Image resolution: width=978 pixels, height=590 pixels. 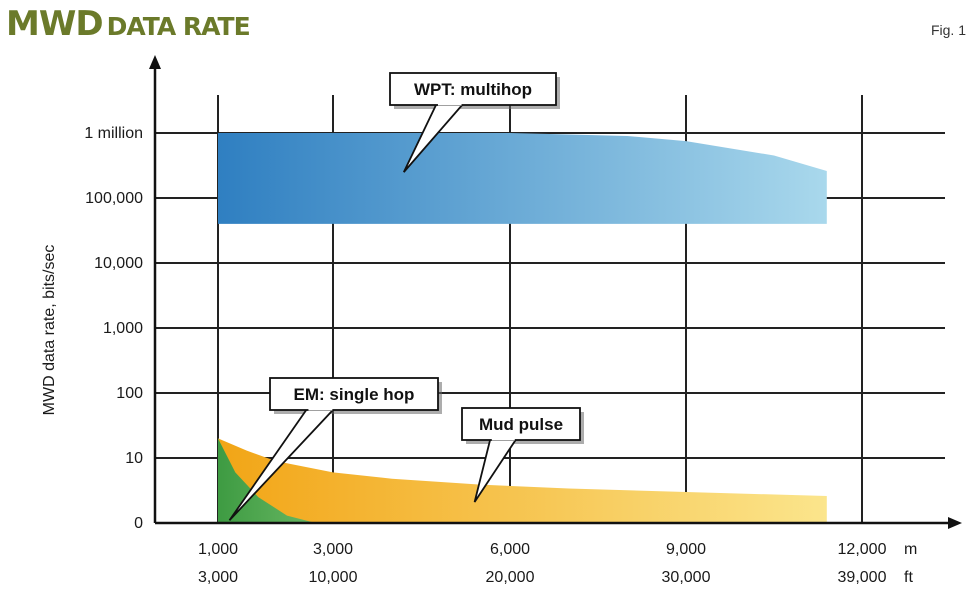 What do you see at coordinates (138, 523) in the screenshot?
I see `y-tick-label-0: 0` at bounding box center [138, 523].